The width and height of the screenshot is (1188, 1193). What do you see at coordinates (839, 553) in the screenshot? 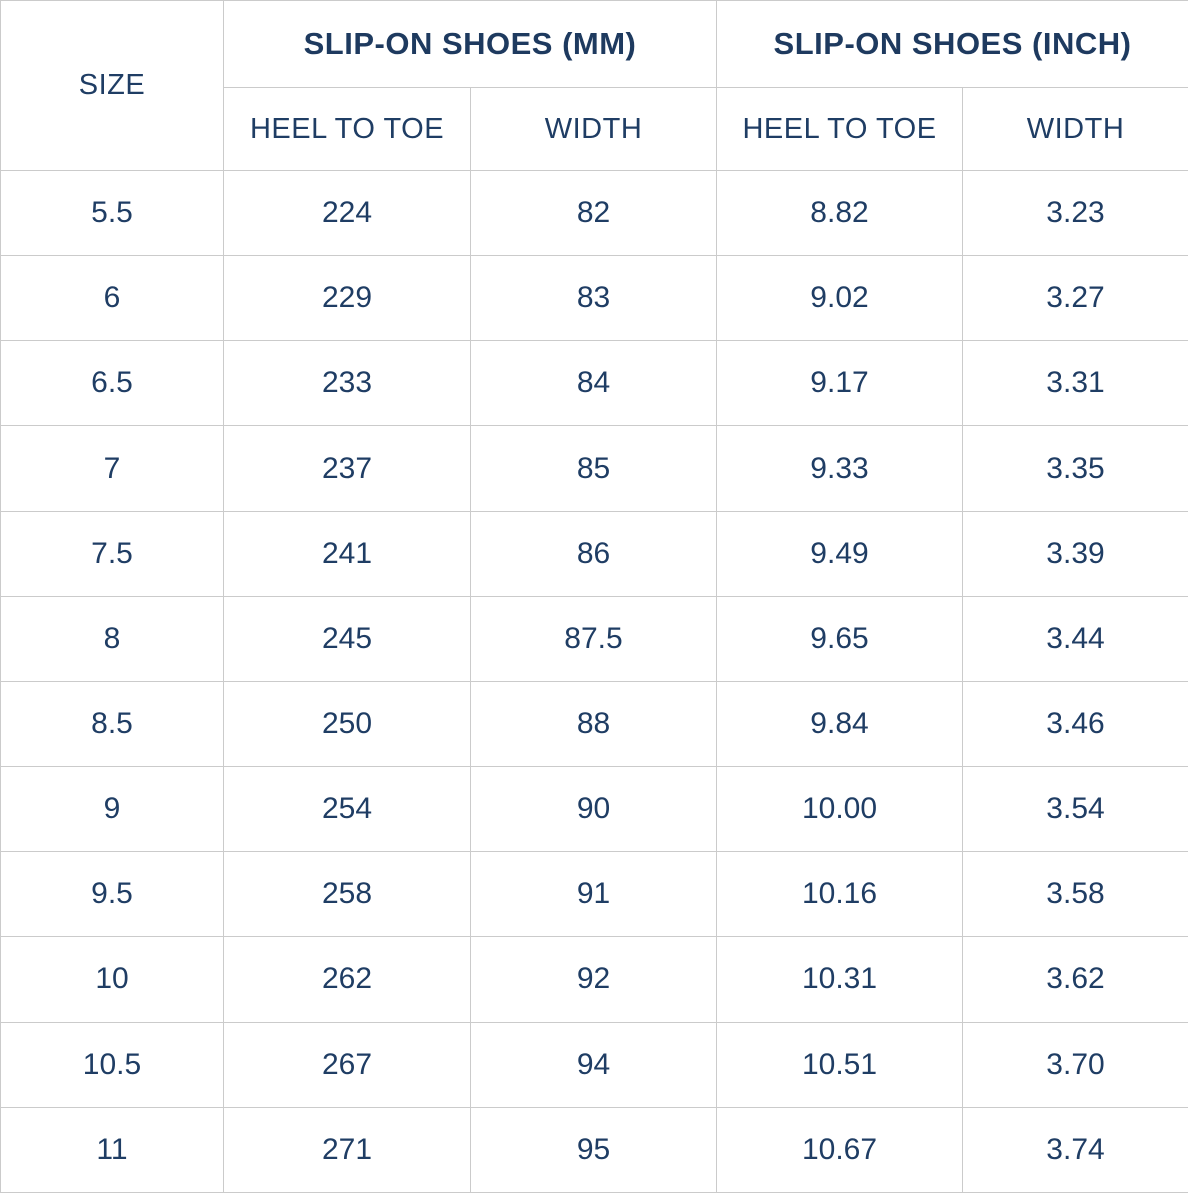
I see `inch-heel-to-toe-cell: 9.49` at bounding box center [839, 553].